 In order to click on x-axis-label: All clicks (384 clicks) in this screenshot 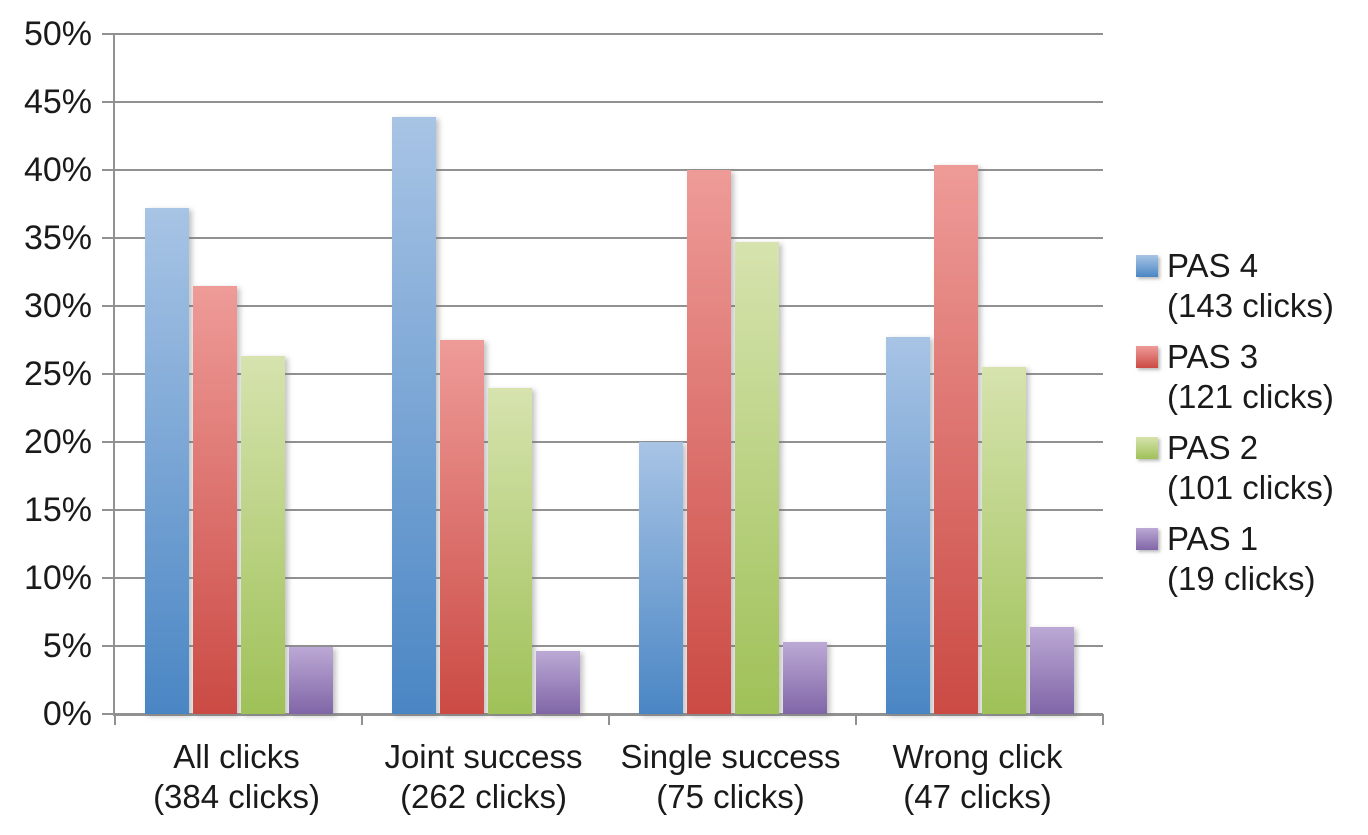, I will do `click(236, 777)`.